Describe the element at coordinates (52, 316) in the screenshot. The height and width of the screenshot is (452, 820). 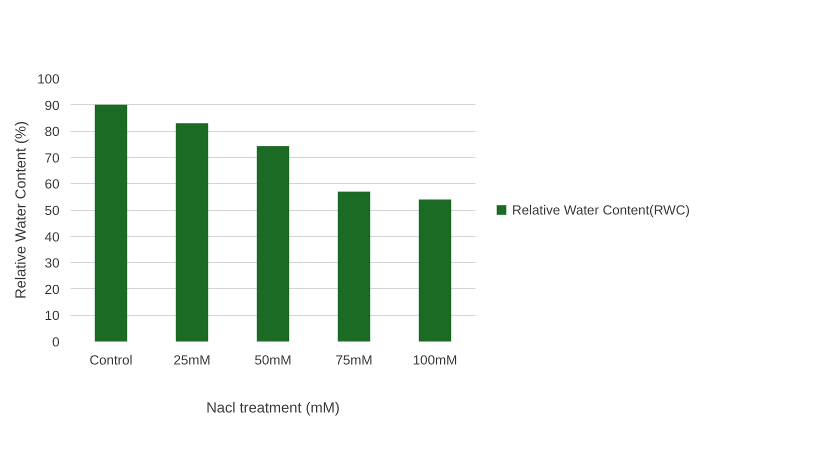
I see `y-tick-label: 10` at that location.